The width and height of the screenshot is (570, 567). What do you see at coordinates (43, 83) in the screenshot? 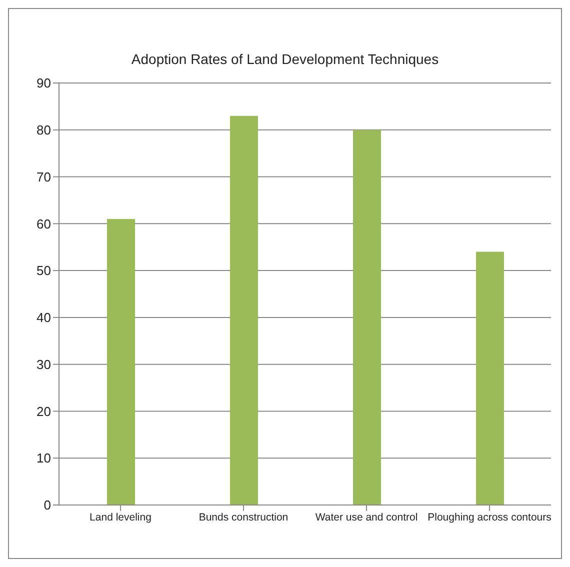
I see `y-tick-label: 90` at bounding box center [43, 83].